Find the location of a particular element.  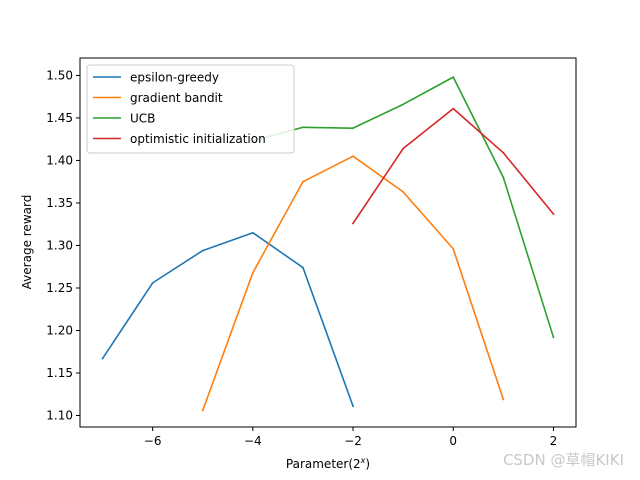

y-tick-label: 1.30 is located at coordinates (59, 245).